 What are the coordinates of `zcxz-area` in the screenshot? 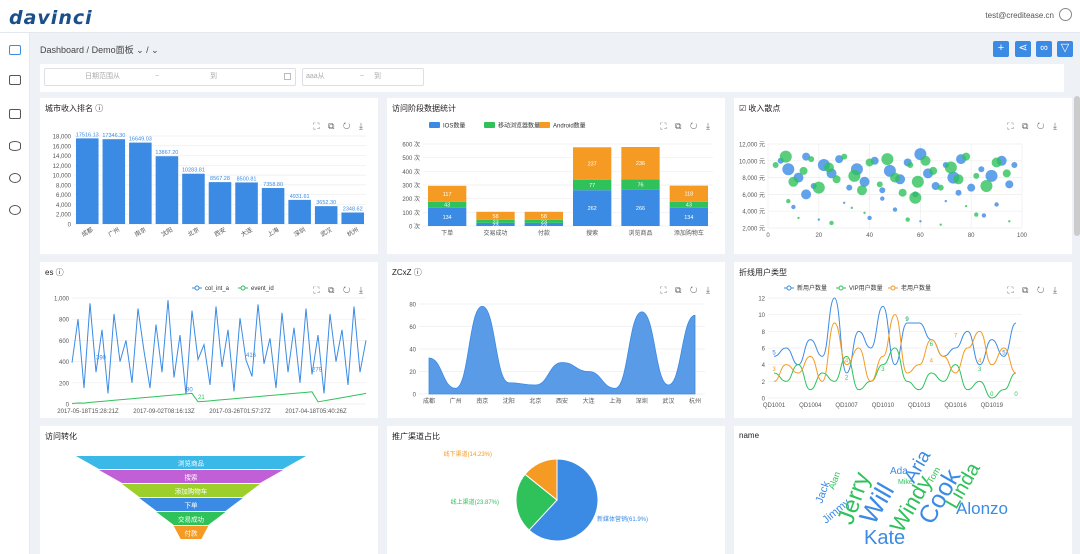 It's located at (562, 350).